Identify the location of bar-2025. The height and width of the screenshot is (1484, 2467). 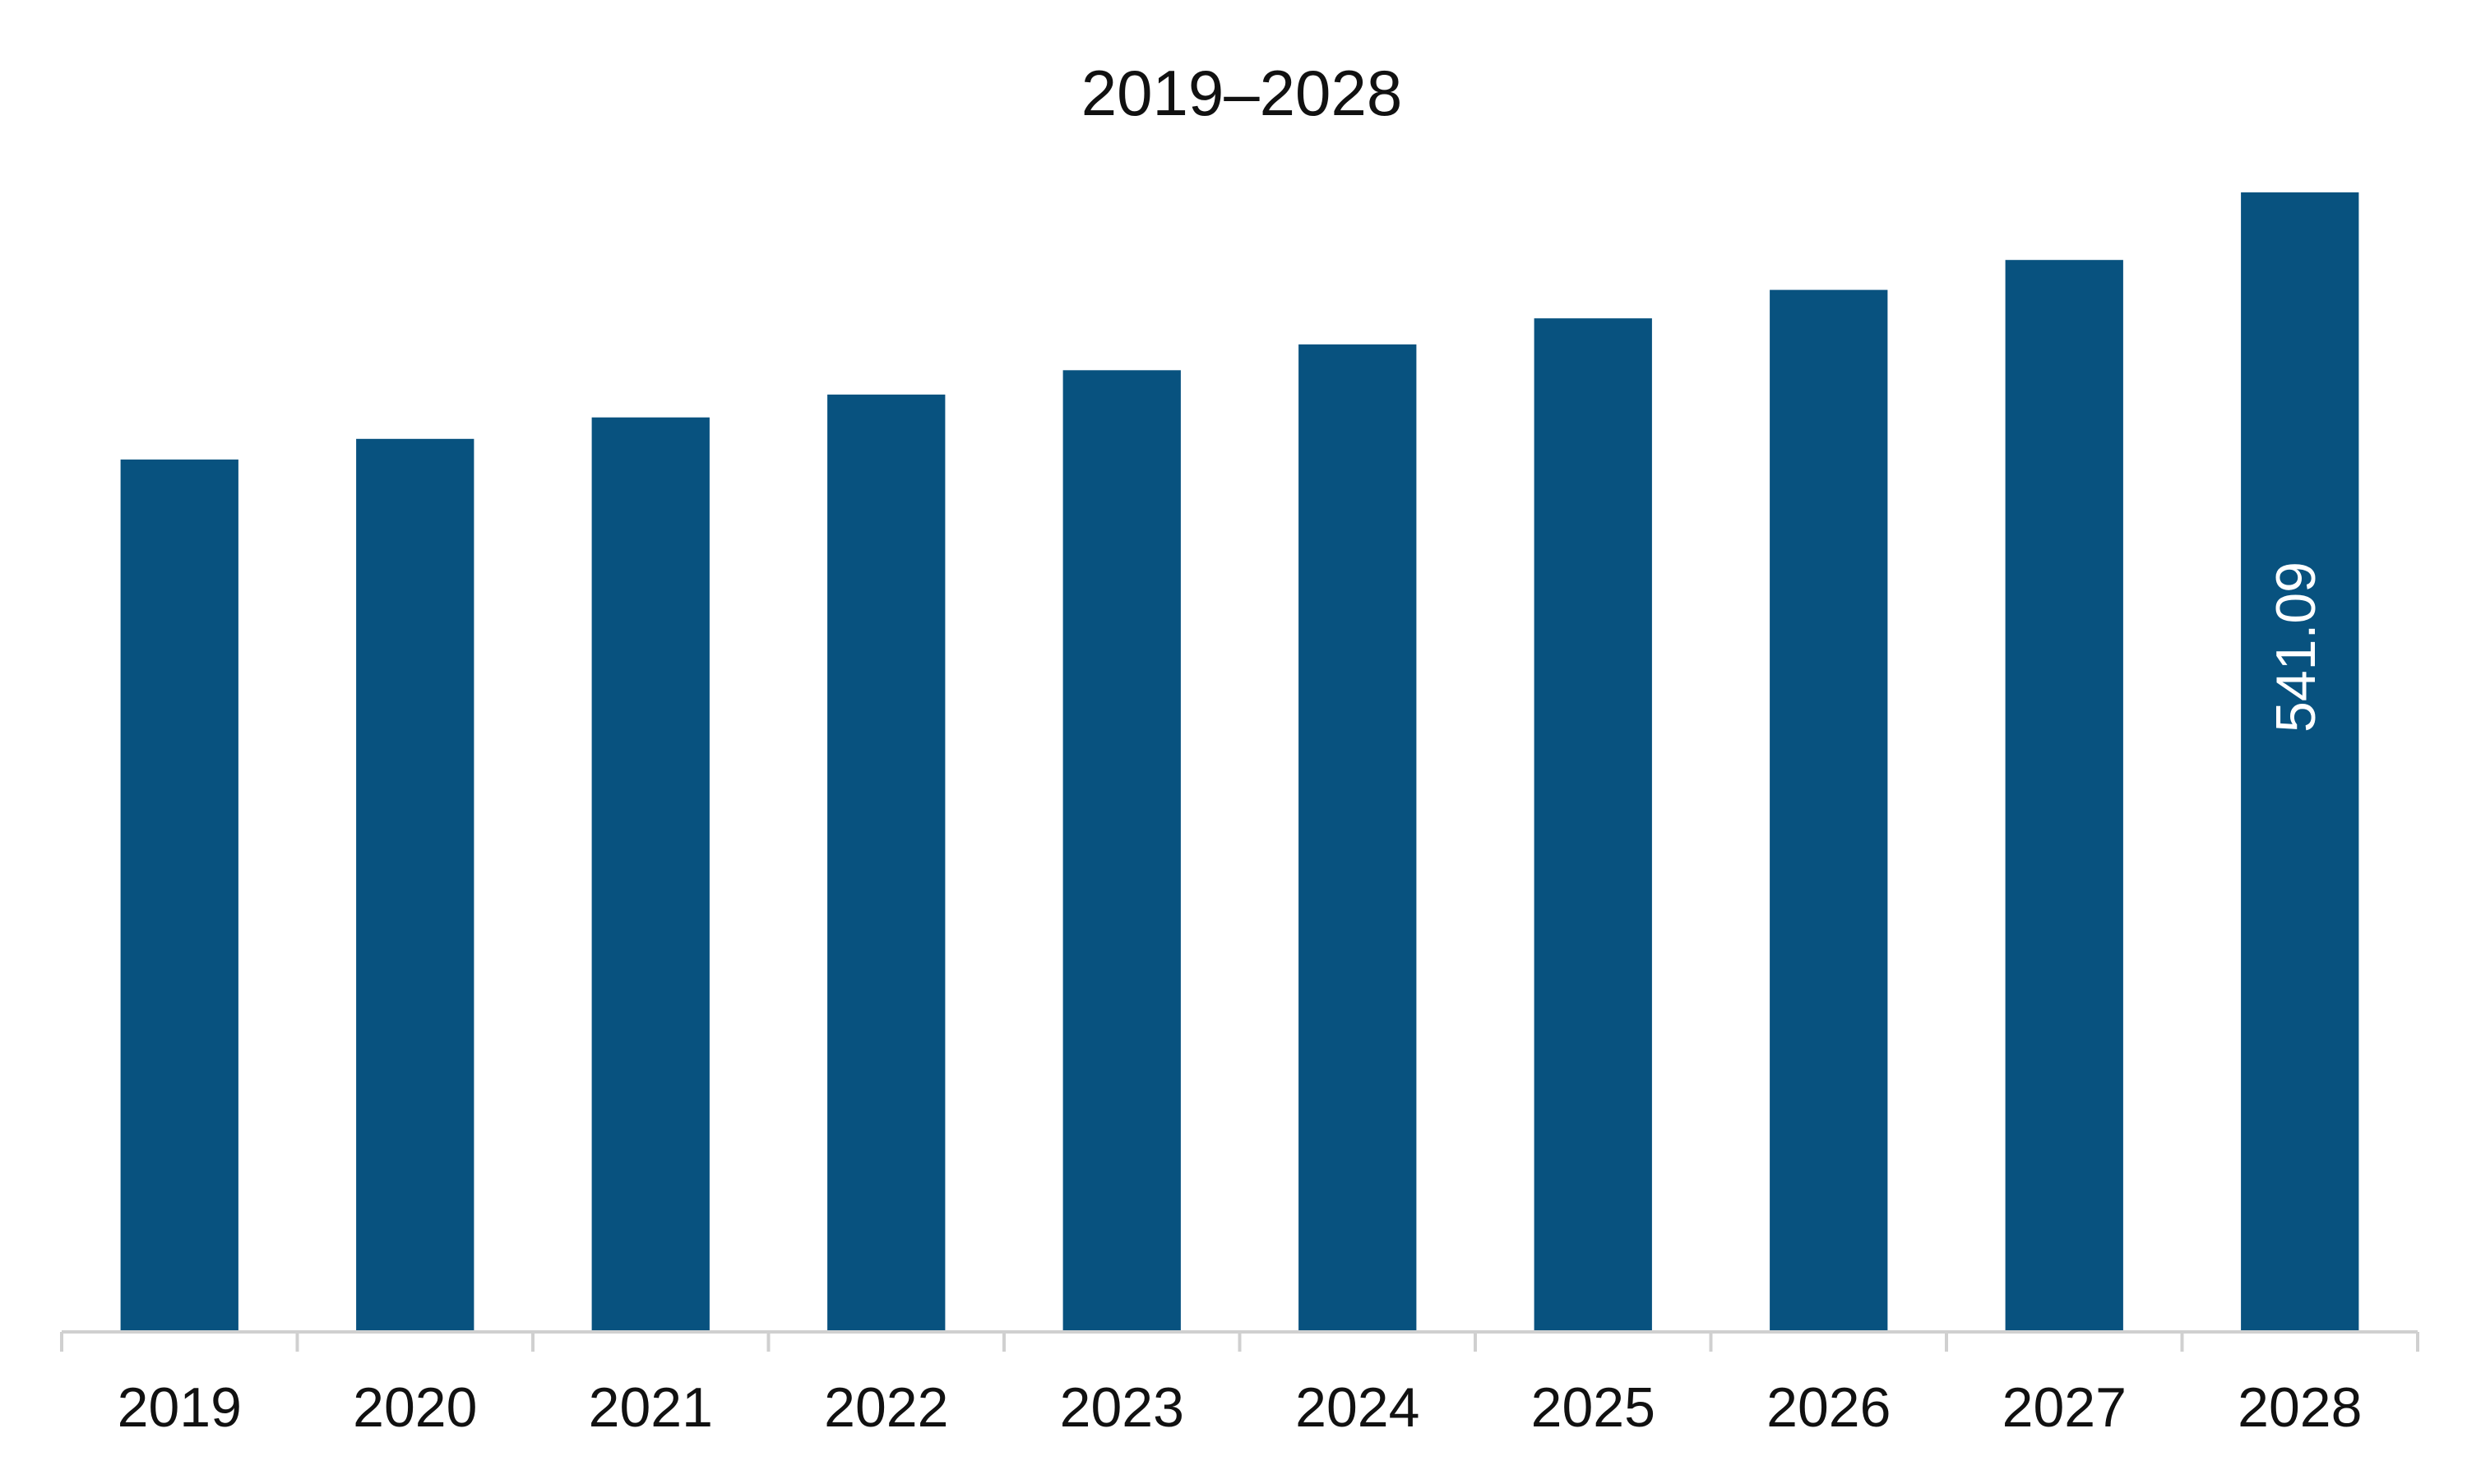
(1593, 825).